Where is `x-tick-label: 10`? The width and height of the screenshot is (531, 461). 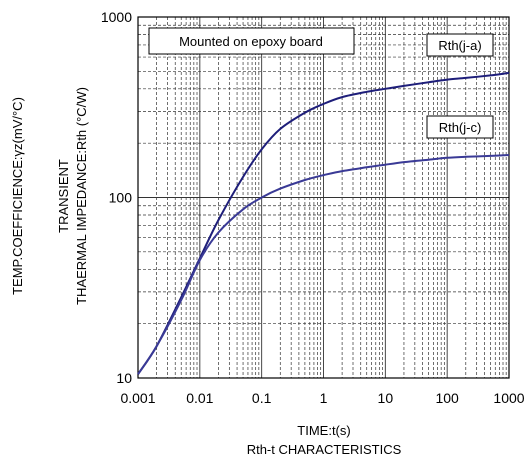 x-tick-label: 10 is located at coordinates (386, 398).